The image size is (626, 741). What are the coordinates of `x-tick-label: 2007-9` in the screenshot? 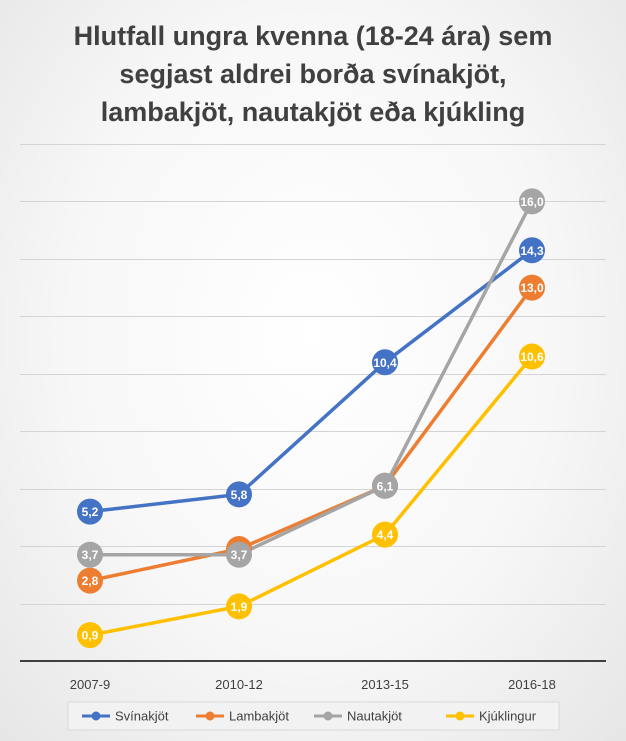 It's located at (90, 684).